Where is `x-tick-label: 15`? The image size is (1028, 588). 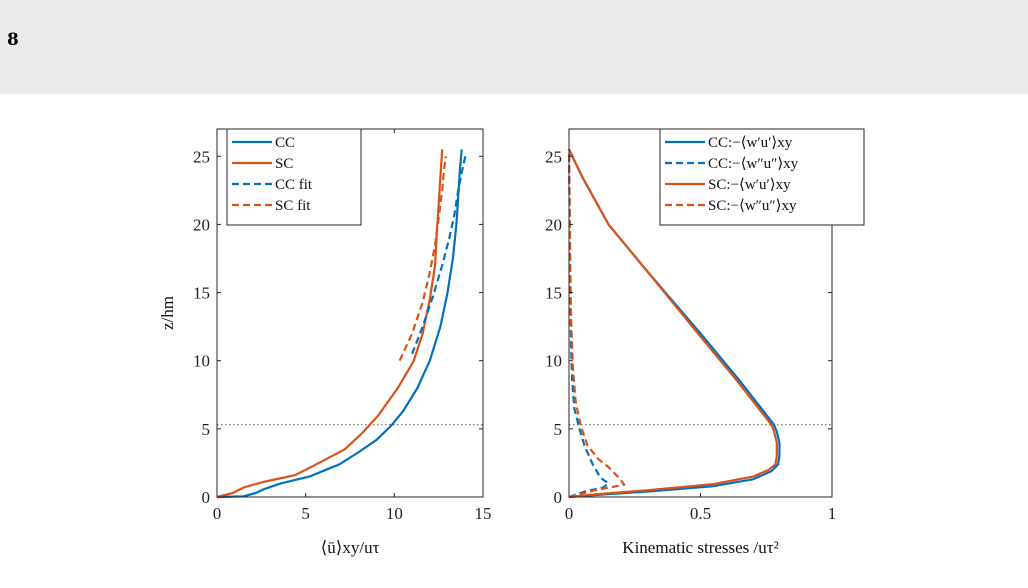
x-tick-label: 15 is located at coordinates (483, 513).